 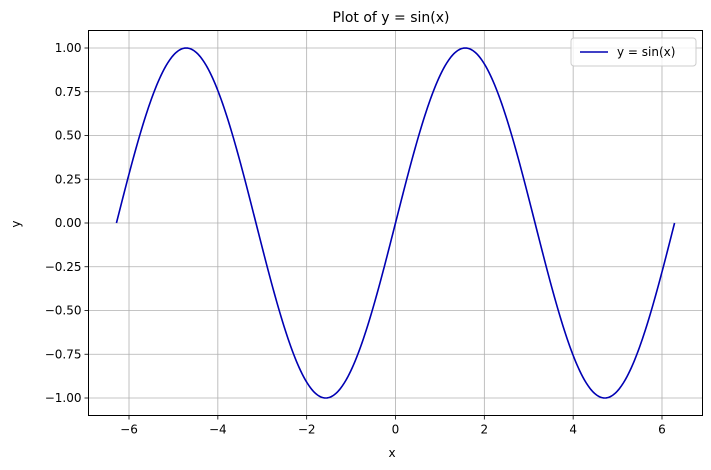 I want to click on y-axis-label: y, so click(x=16, y=223).